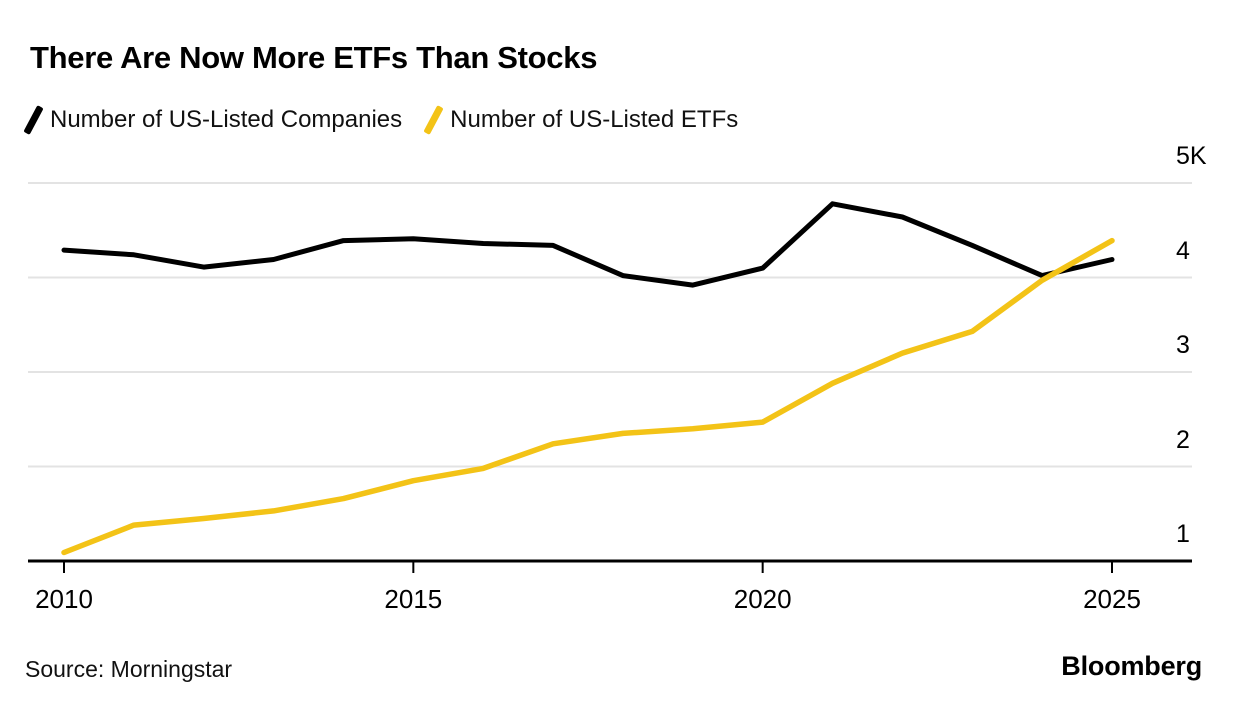 This screenshot has width=1240, height=712. What do you see at coordinates (413, 599) in the screenshot?
I see `x-tick-label-2015: 2015` at bounding box center [413, 599].